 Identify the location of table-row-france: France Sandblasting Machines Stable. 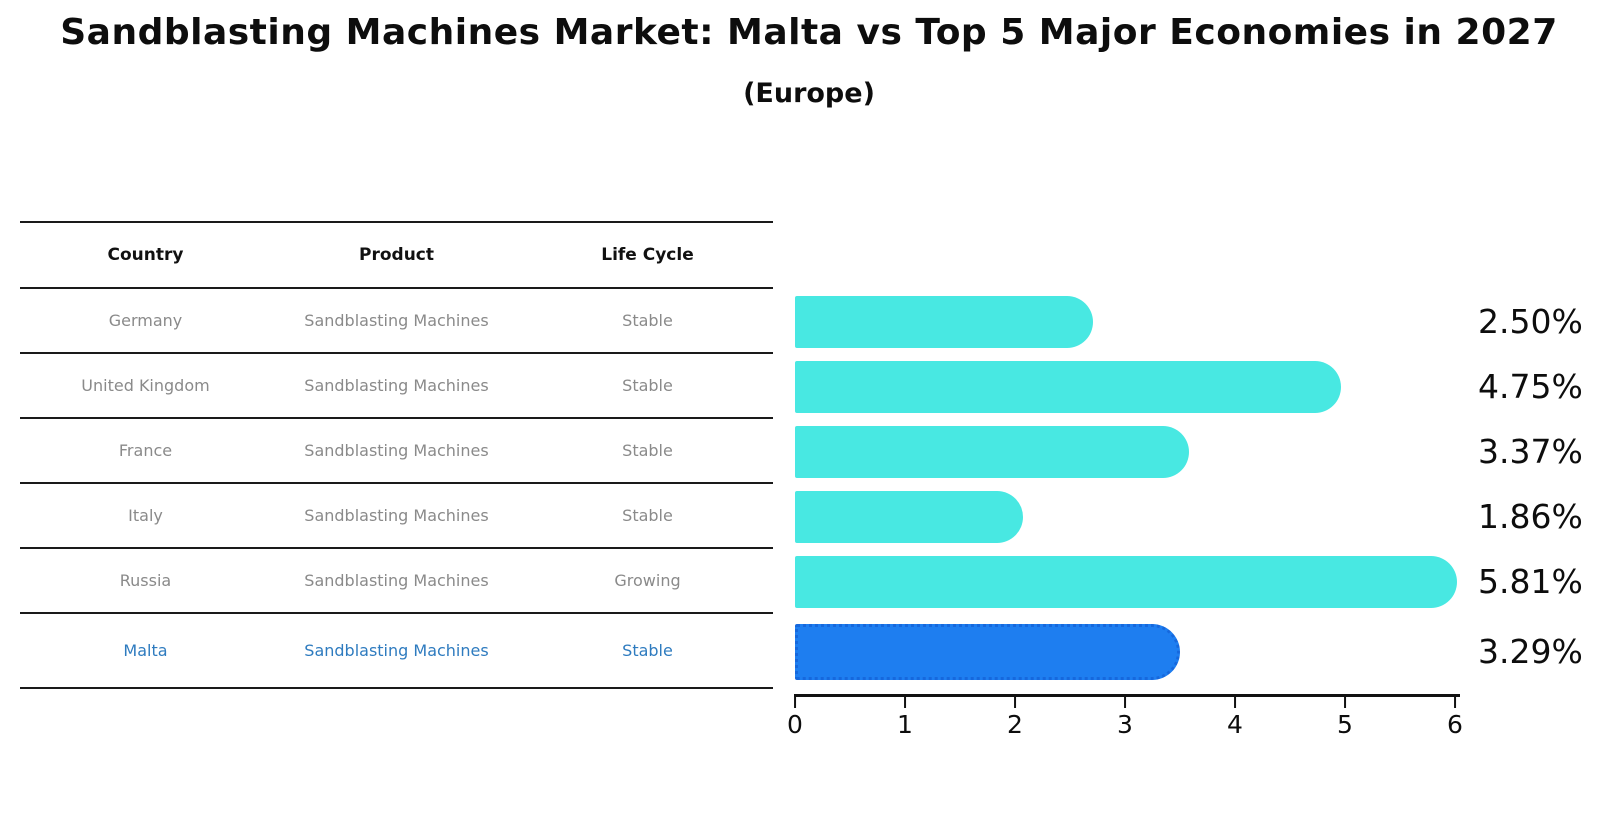
(396, 451).